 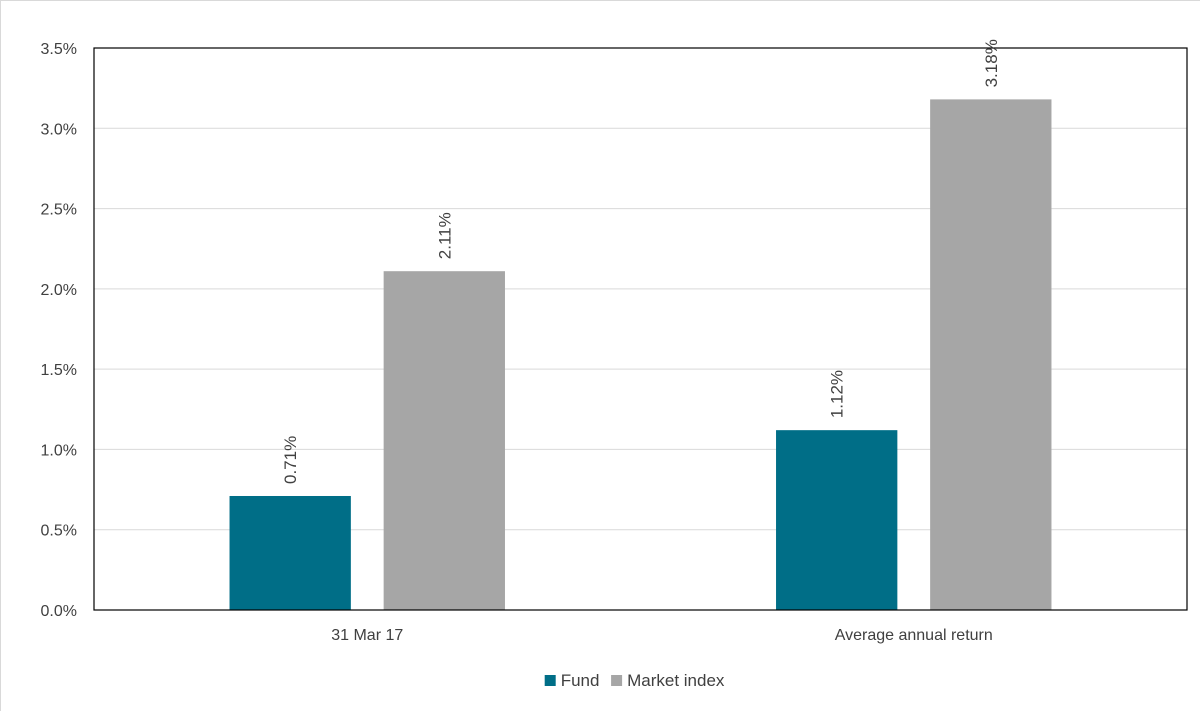 What do you see at coordinates (617, 680) in the screenshot?
I see `legend-swatch-market-index` at bounding box center [617, 680].